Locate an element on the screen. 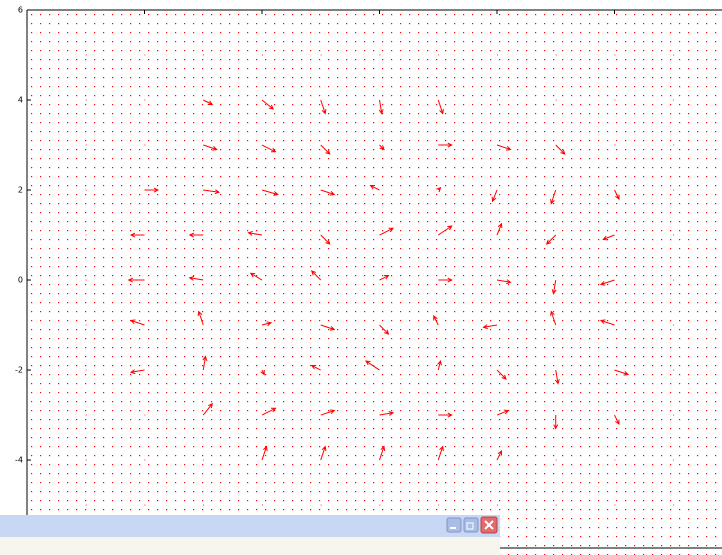  restore-button is located at coordinates (471, 525).